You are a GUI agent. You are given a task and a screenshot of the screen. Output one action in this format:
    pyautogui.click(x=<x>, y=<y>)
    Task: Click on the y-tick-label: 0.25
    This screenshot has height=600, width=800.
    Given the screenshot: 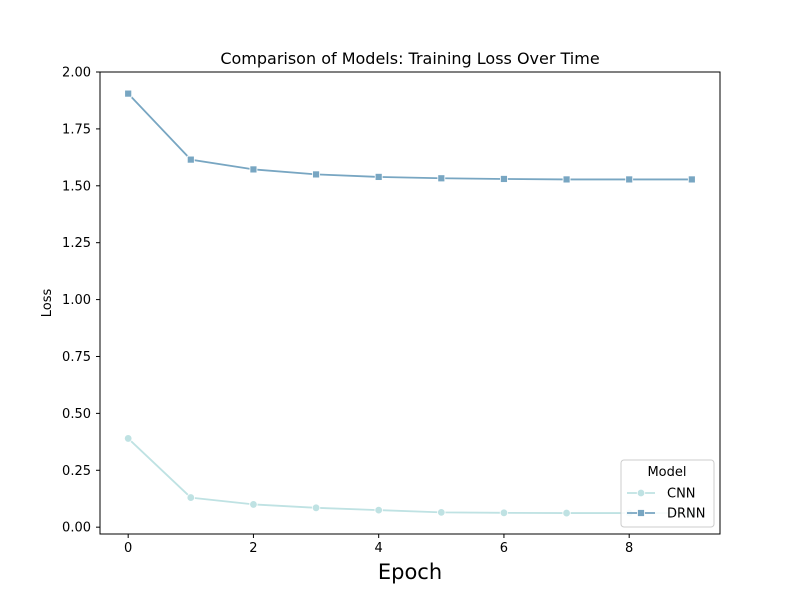 What is the action you would take?
    pyautogui.click(x=76, y=471)
    